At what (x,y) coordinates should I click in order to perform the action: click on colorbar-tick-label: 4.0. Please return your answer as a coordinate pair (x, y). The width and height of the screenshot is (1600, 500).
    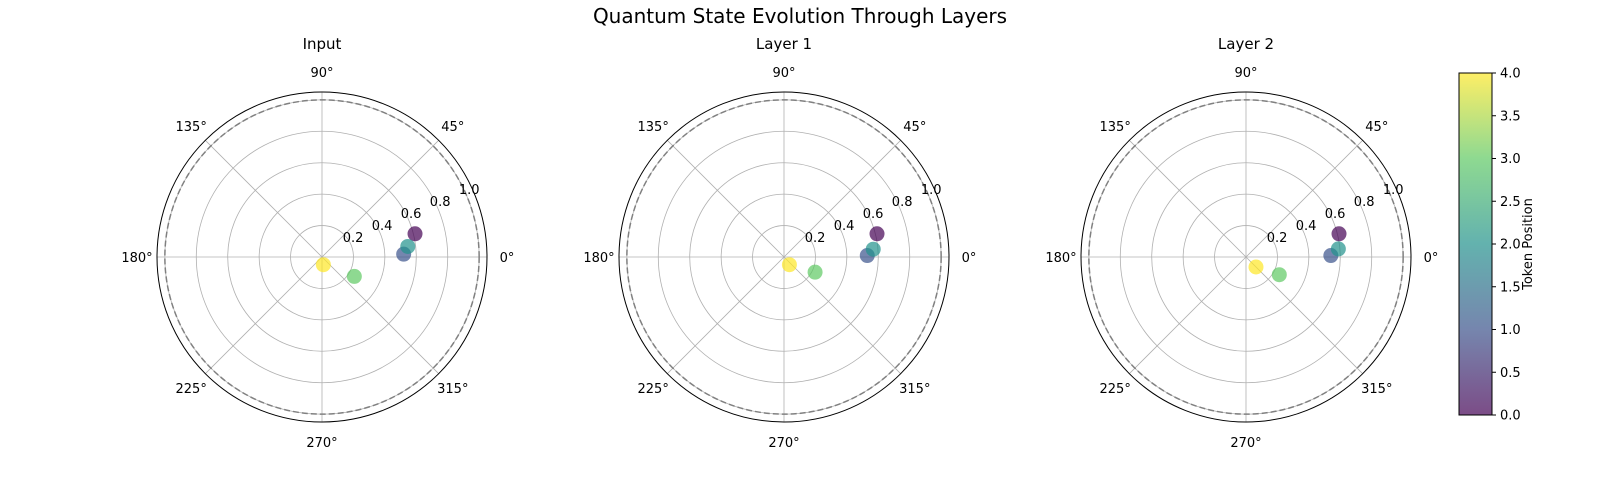
    Looking at the image, I should click on (1510, 74).